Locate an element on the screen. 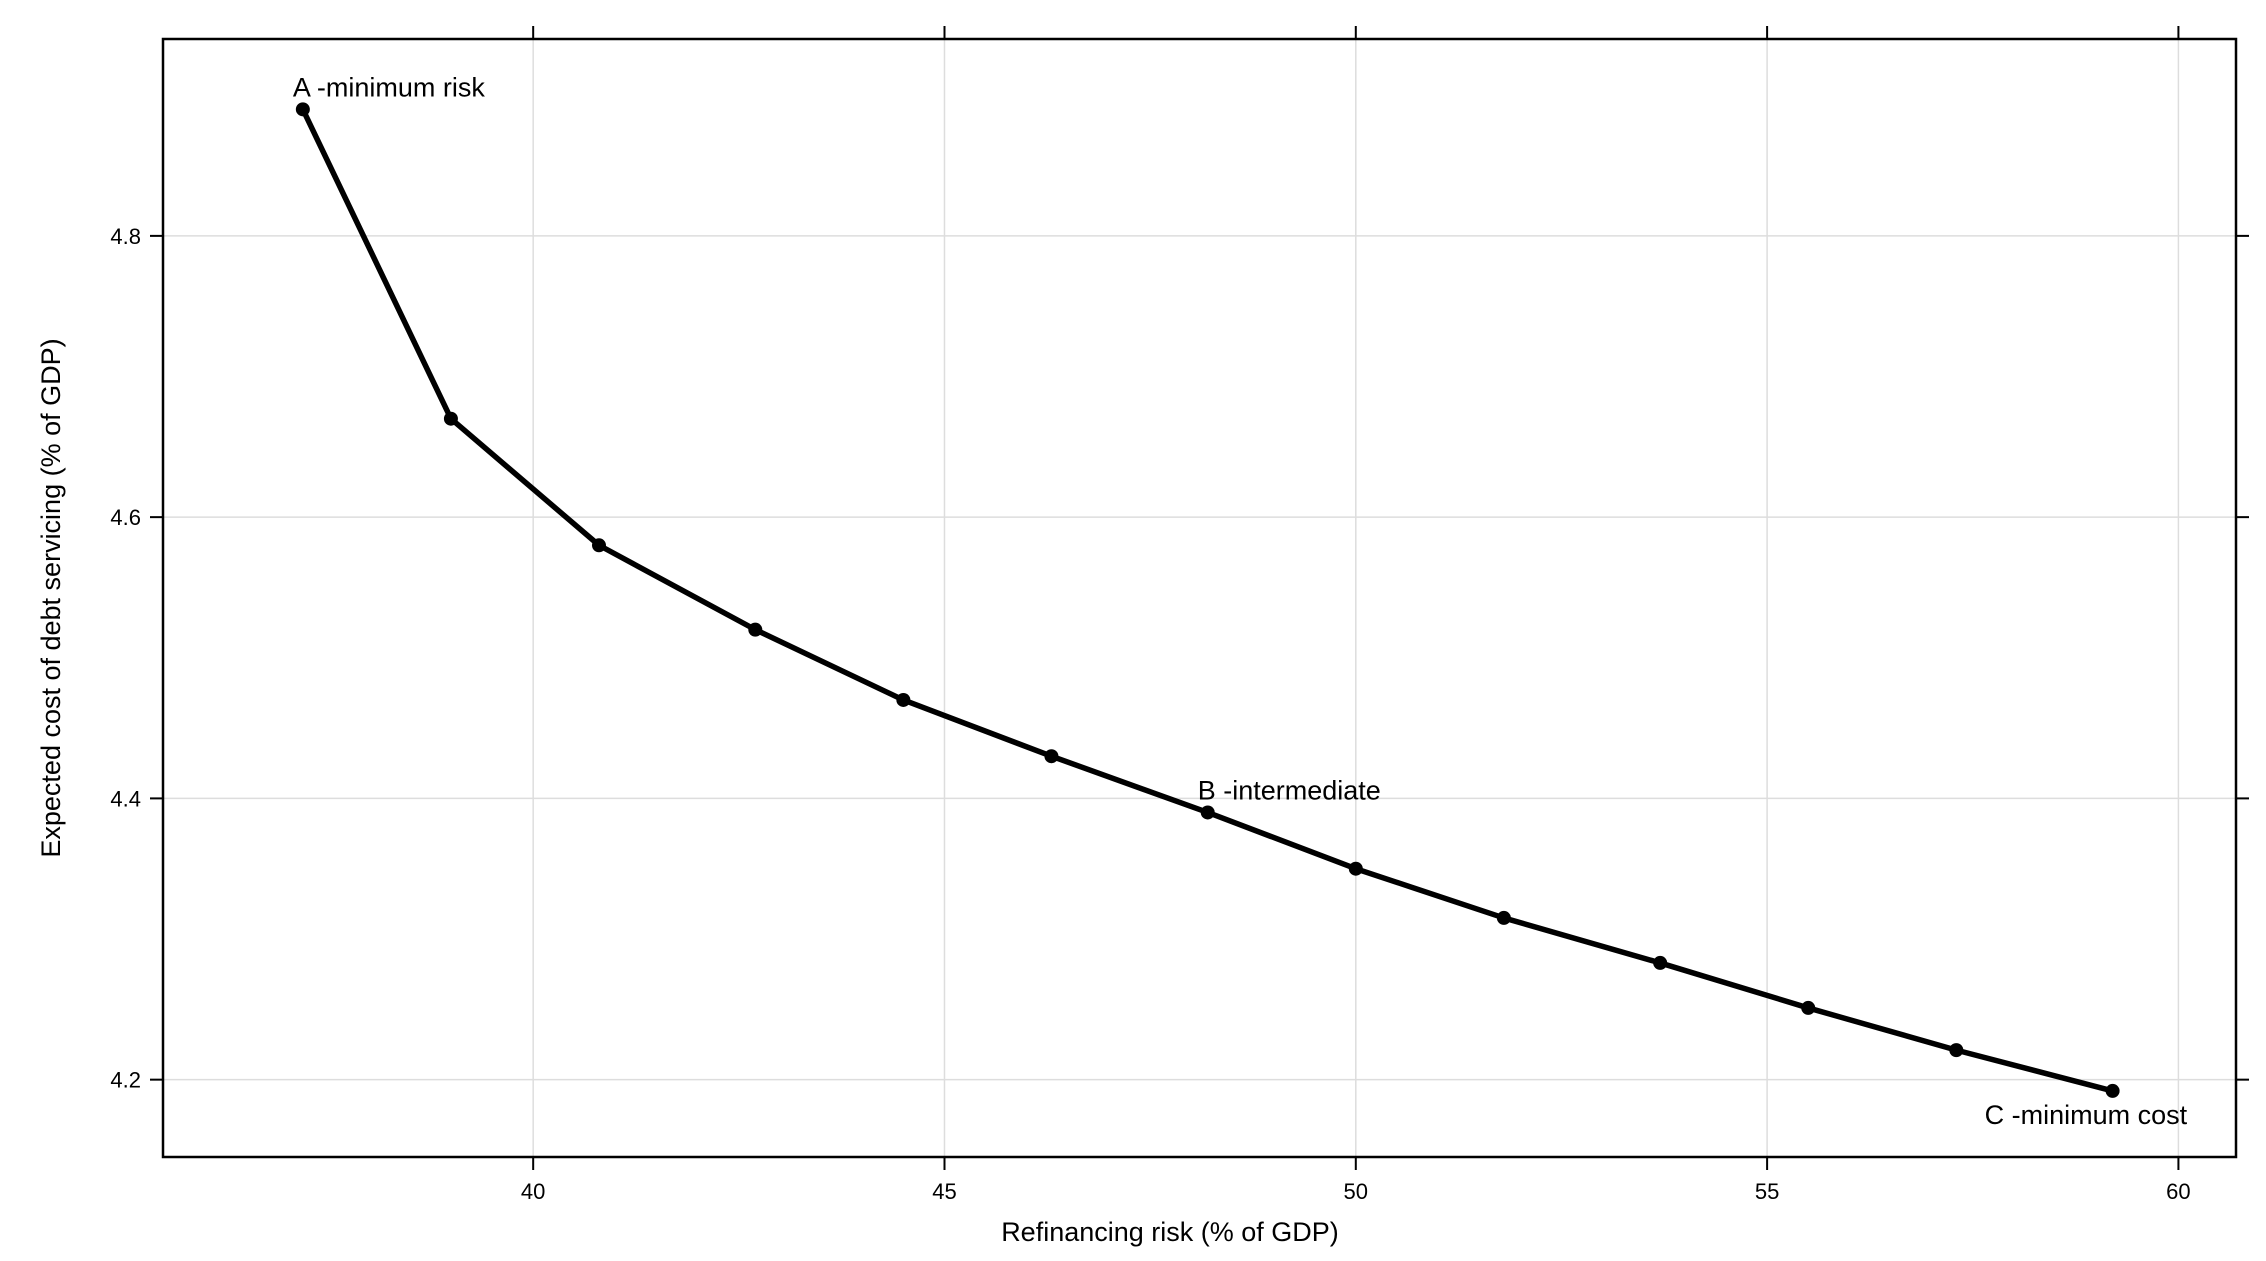 The width and height of the screenshot is (2266, 1261). y-tick-label: 4.4 is located at coordinates (125, 798).